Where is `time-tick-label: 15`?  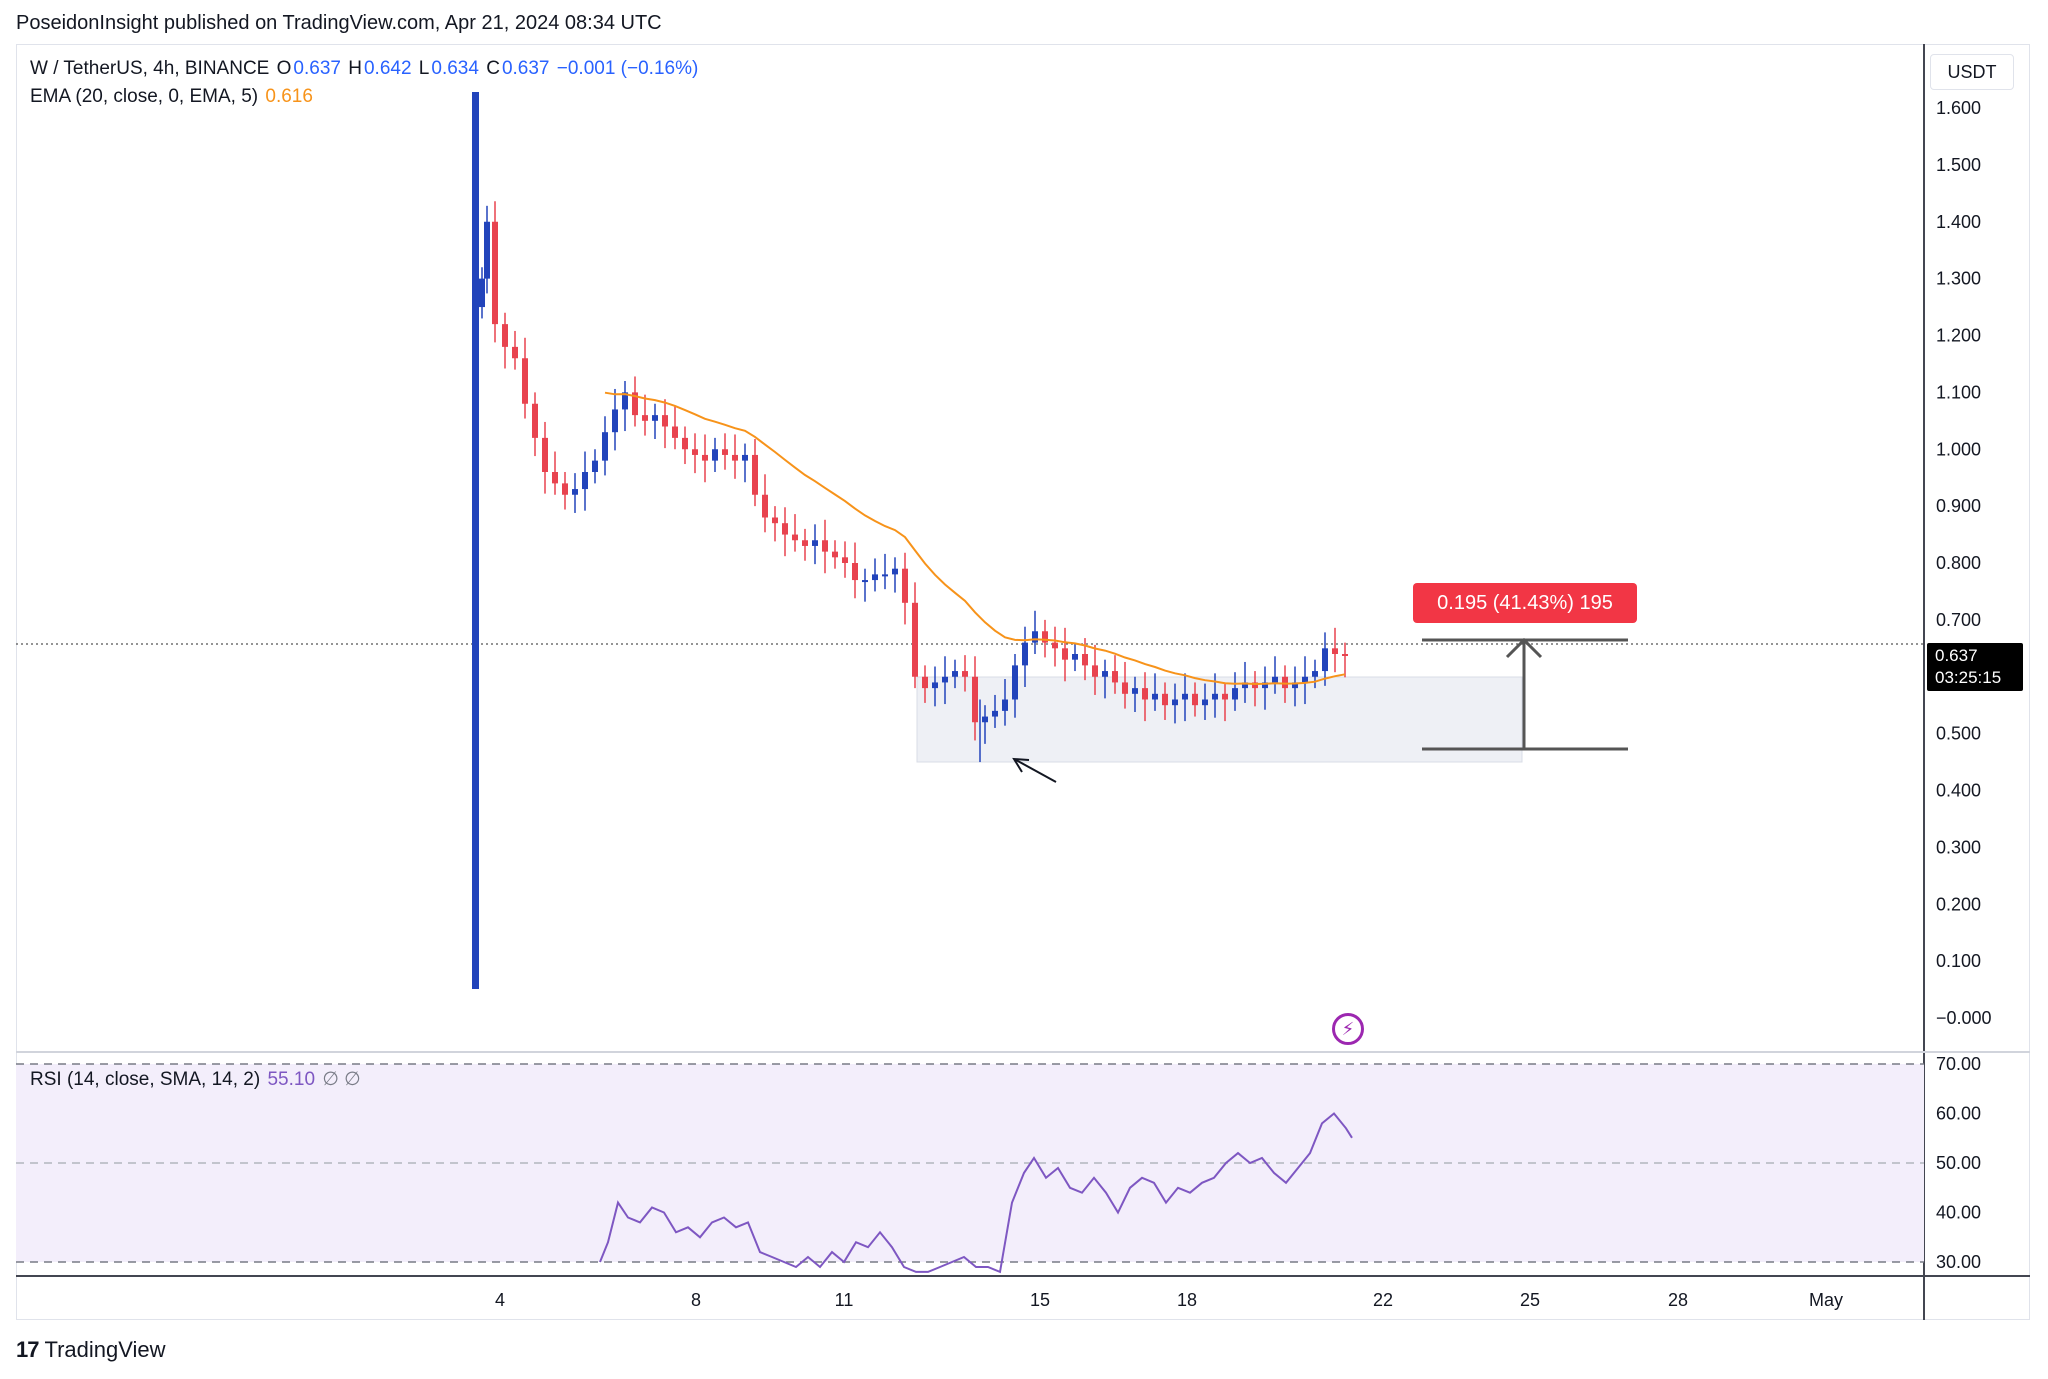 time-tick-label: 15 is located at coordinates (1040, 1300).